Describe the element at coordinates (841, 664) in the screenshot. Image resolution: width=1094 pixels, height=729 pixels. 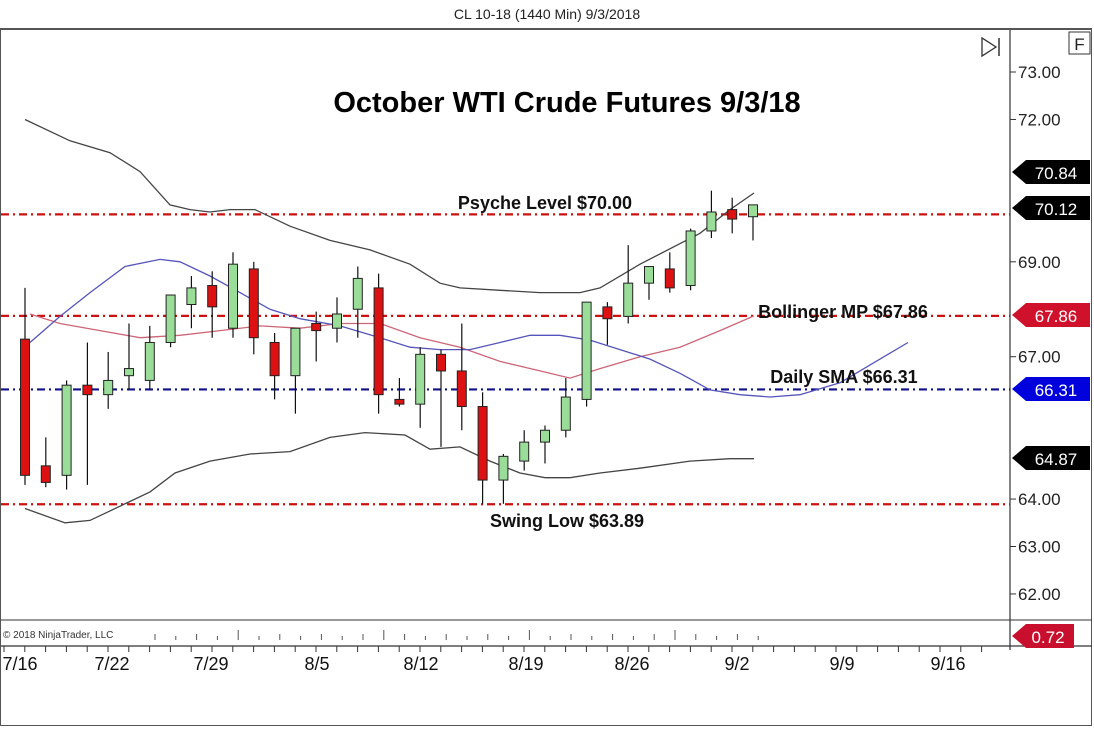
I see `x-tick-label: 9/9` at that location.